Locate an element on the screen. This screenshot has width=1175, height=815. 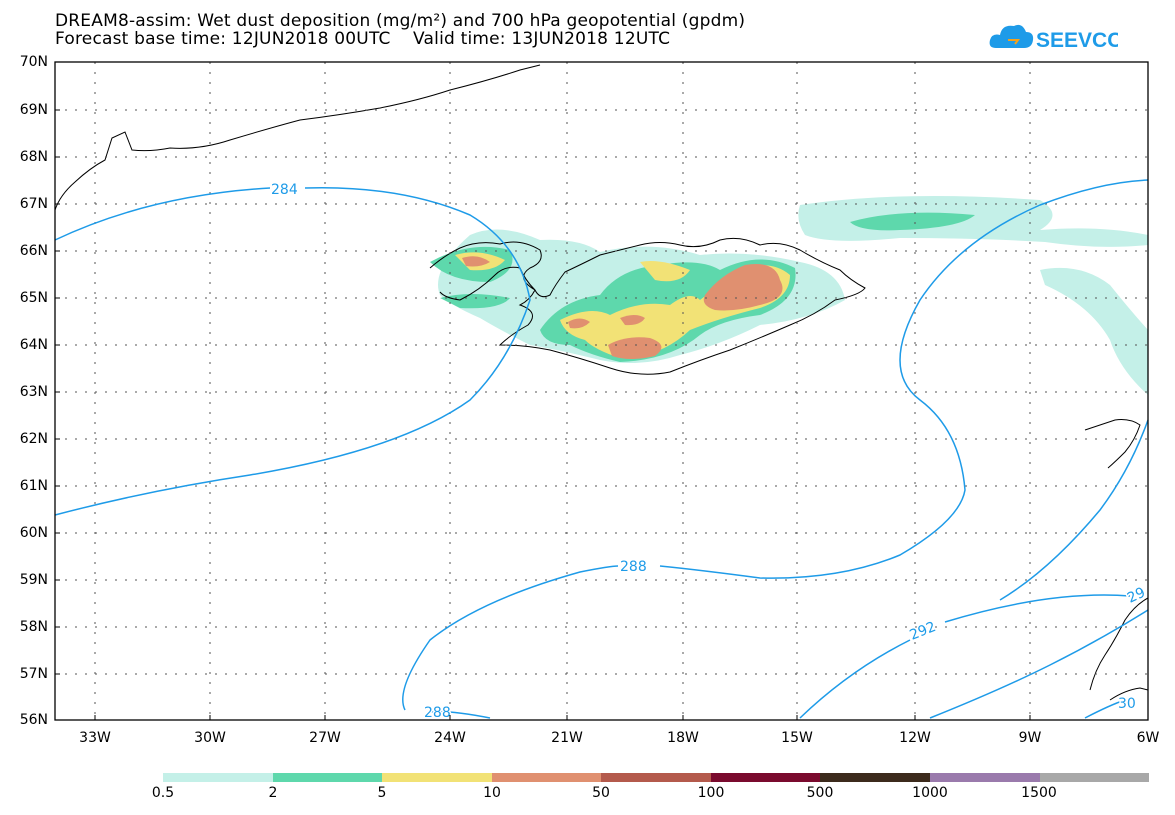
lon-label: 6W is located at coordinates (1148, 738).